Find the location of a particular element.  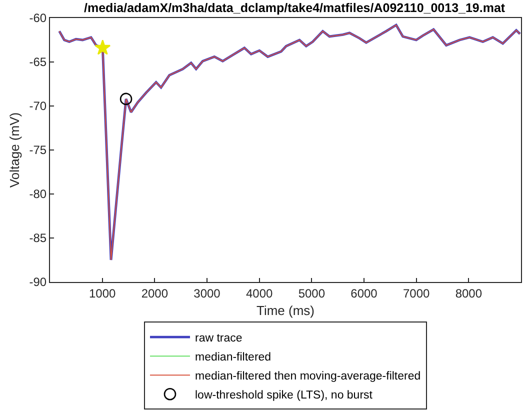

y-tick-label: -85 is located at coordinates (38, 238).